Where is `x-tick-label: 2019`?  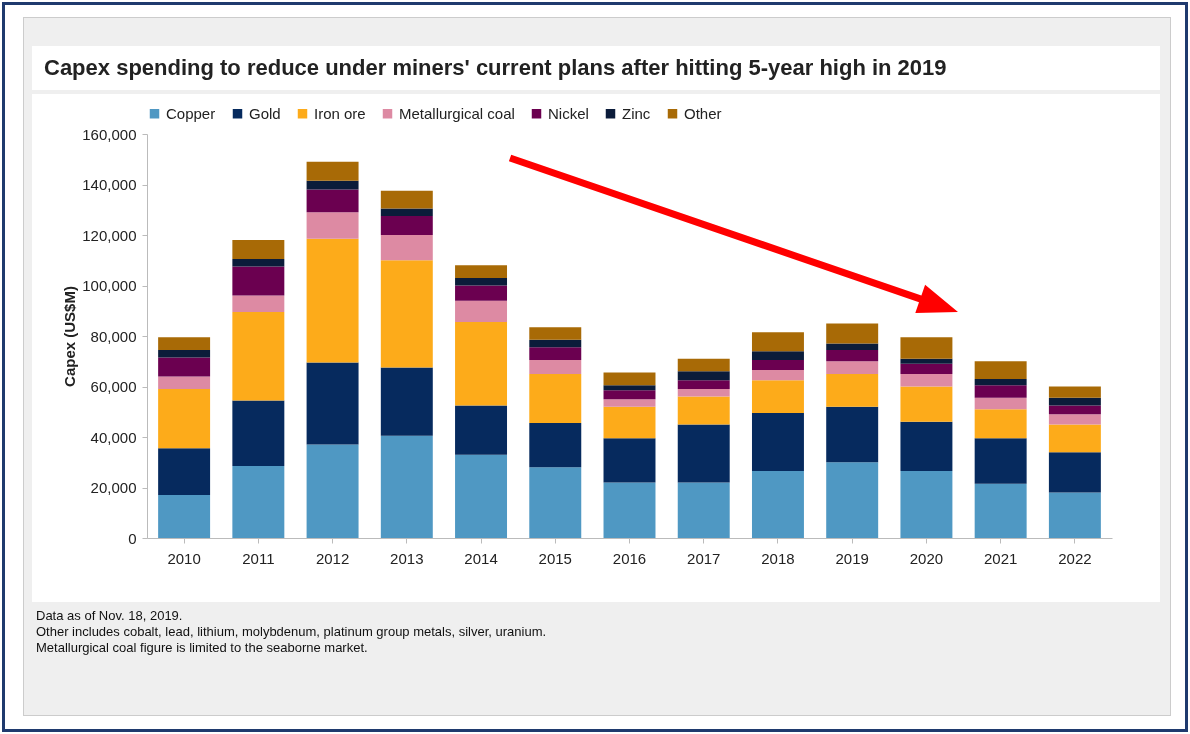 x-tick-label: 2019 is located at coordinates (852, 558).